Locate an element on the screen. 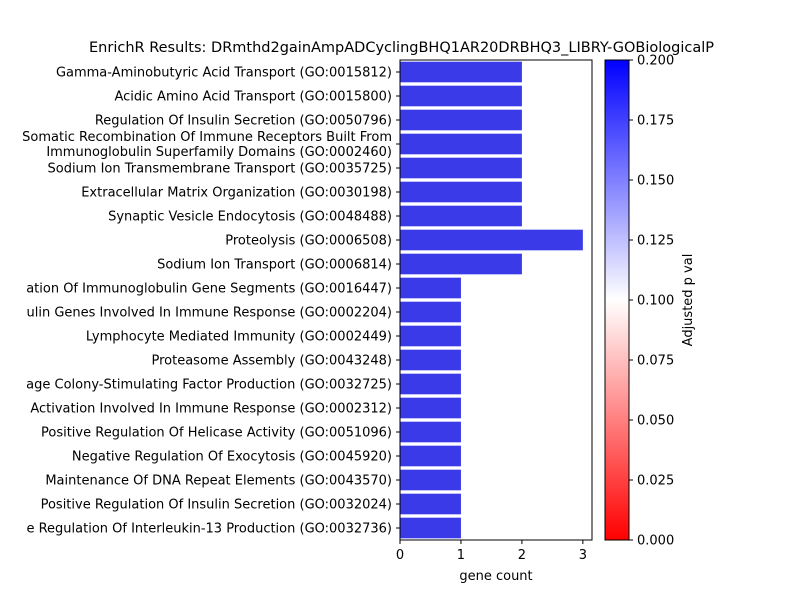 This screenshot has width=800, height=600. colorbar-tick-label-8: 0.200 is located at coordinates (655, 61).